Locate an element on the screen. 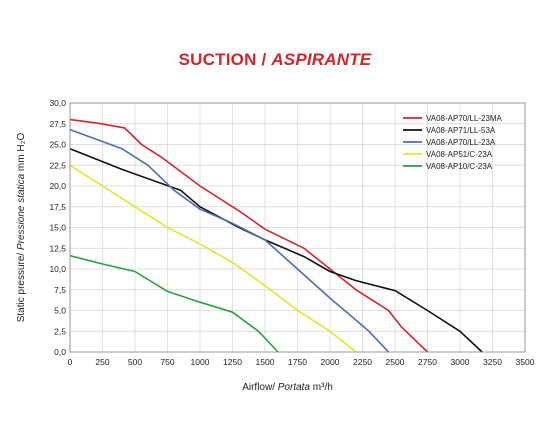 The width and height of the screenshot is (550, 440). x-tick-label: 3500 is located at coordinates (525, 362).